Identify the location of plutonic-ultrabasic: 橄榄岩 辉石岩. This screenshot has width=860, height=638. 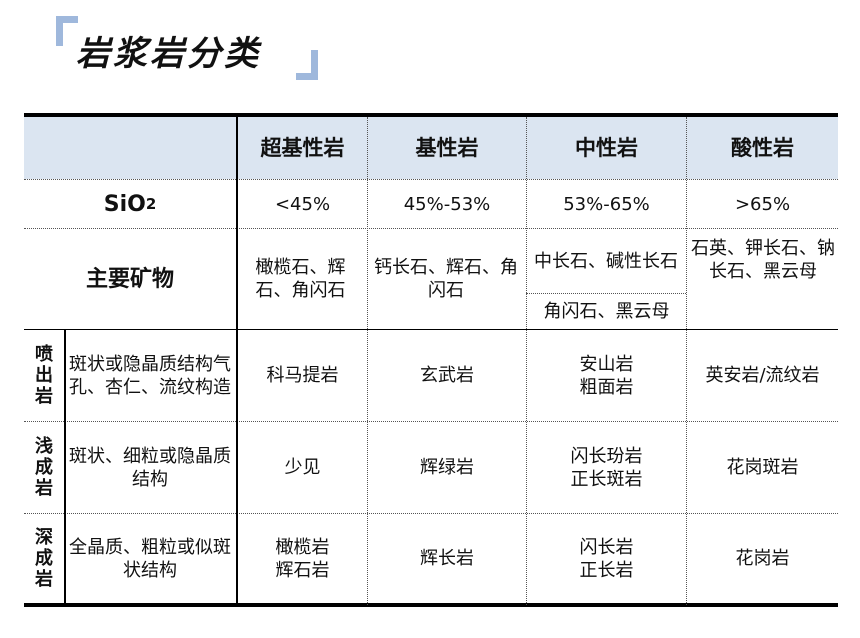
(302, 558).